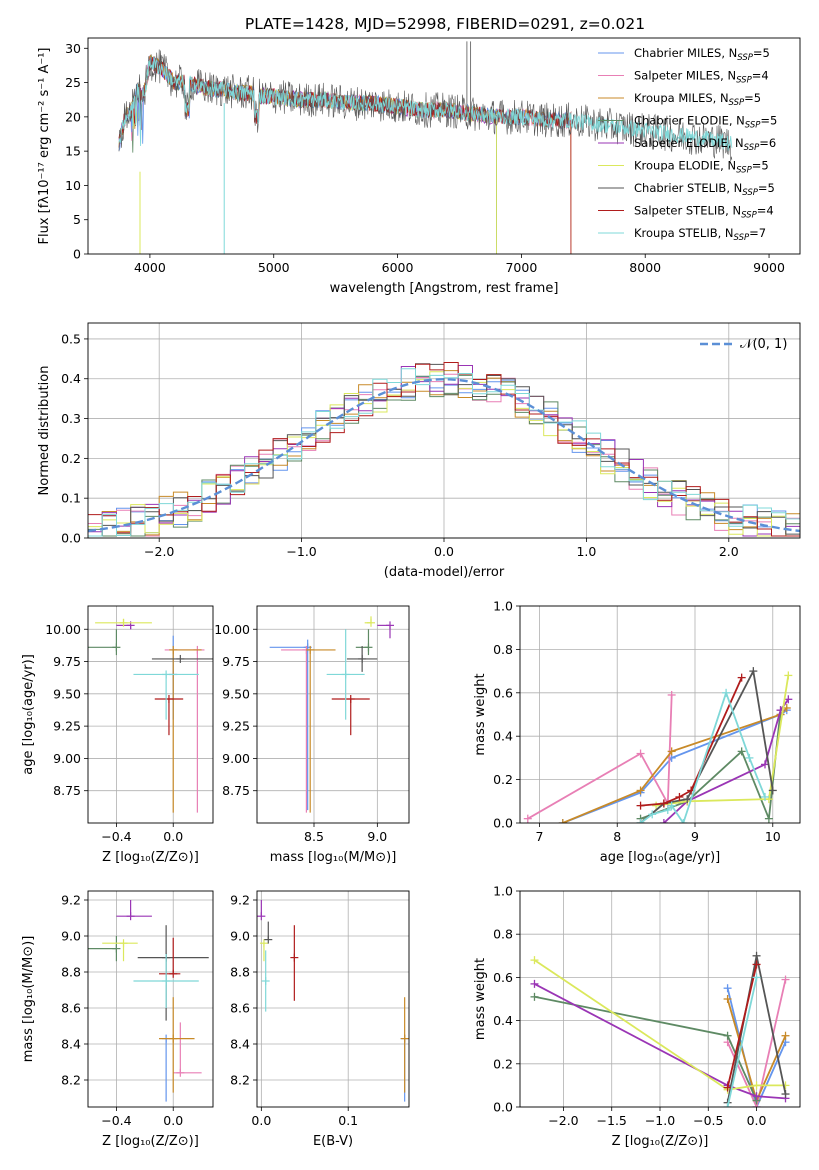  Describe the element at coordinates (708, 1120) in the screenshot. I see `massweight-vs-Z-xtick-label: −0.5` at that location.